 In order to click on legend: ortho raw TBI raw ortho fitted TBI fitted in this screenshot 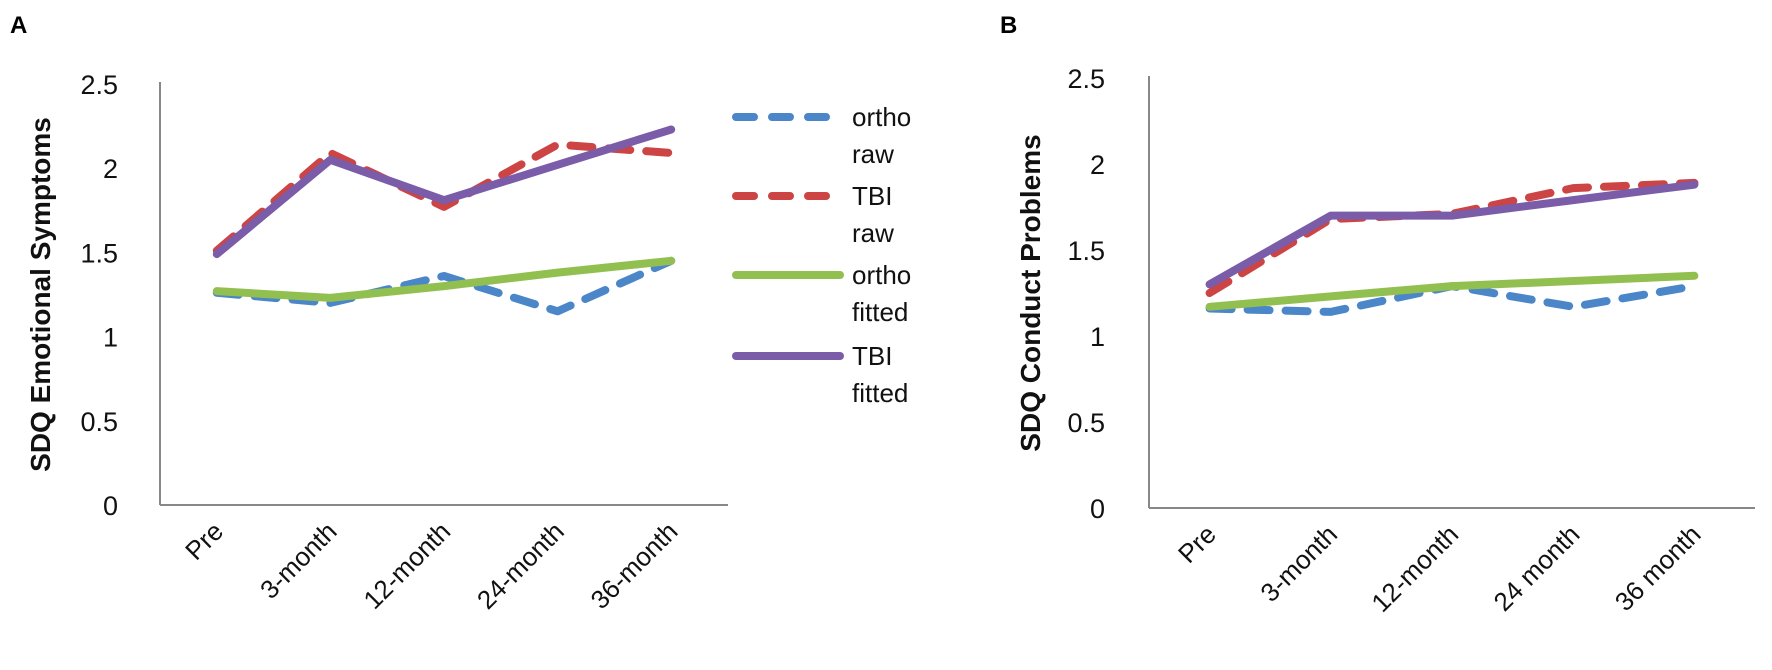, I will do `click(821, 255)`.